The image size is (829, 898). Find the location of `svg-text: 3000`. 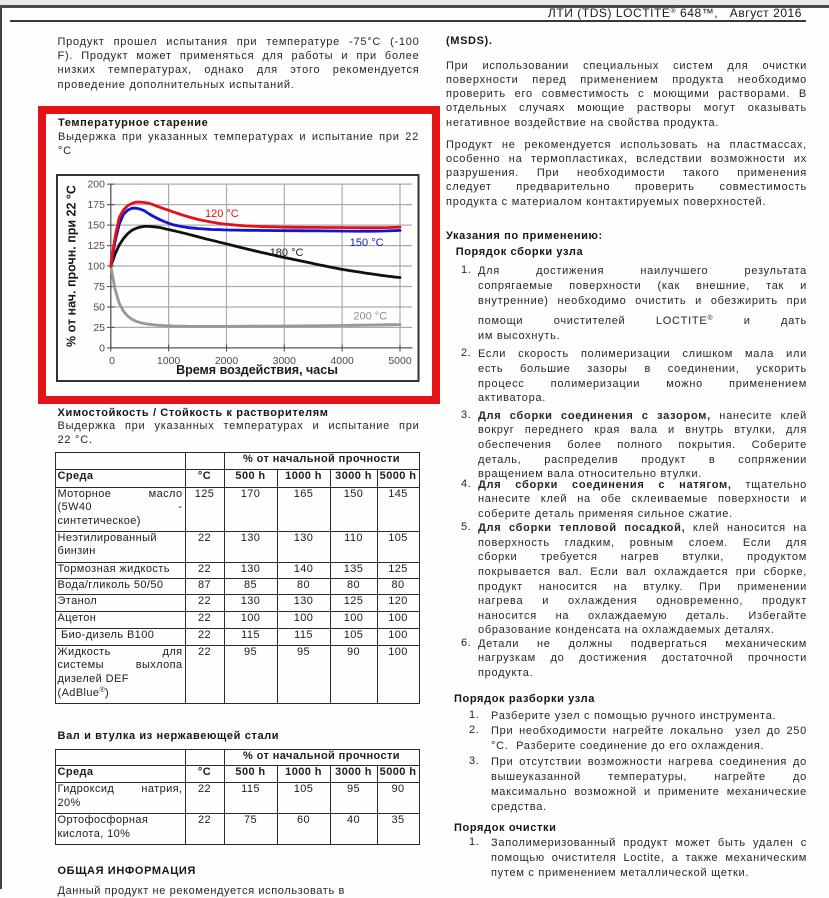

svg-text: 3000 is located at coordinates (285, 361).